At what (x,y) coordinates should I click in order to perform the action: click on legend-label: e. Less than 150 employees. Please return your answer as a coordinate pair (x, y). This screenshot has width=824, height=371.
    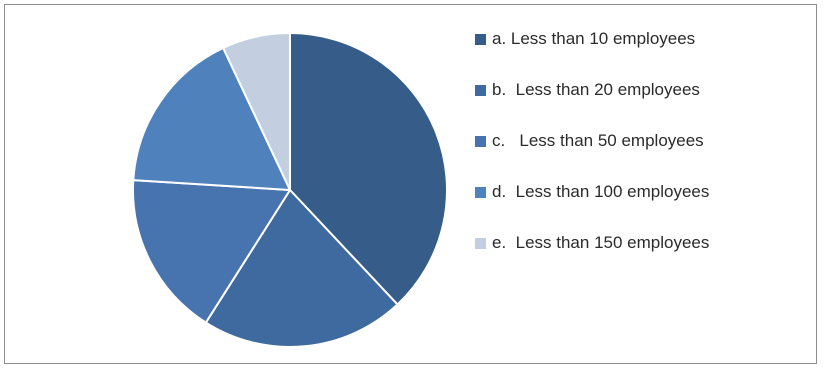
    Looking at the image, I should click on (601, 242).